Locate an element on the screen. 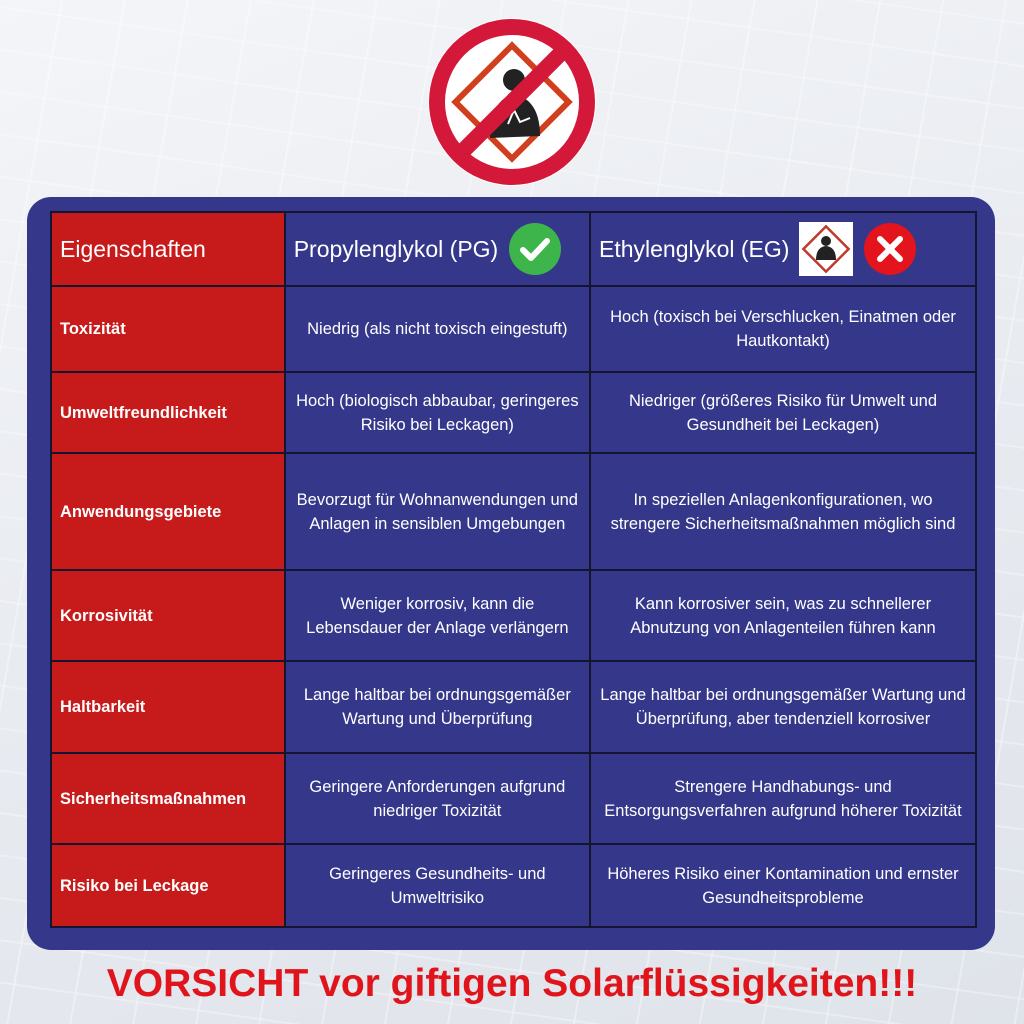  cell-property: Sicherheitsmaßnahmen is located at coordinates (168, 798).